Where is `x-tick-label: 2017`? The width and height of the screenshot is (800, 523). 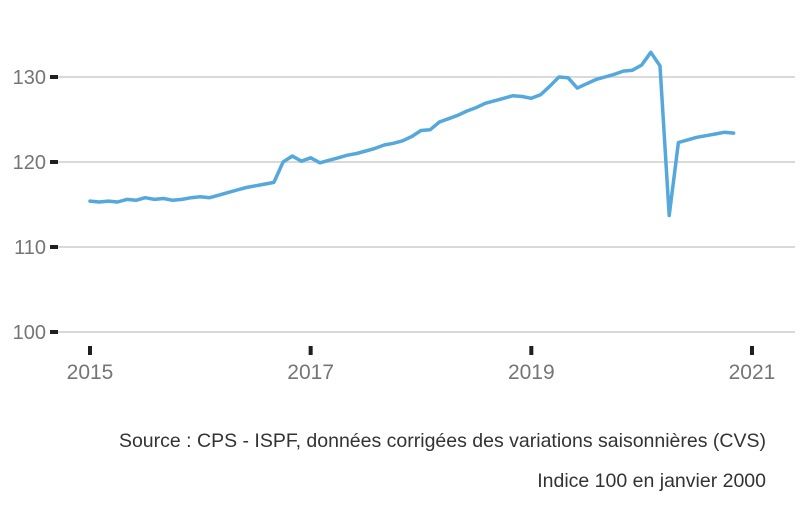 x-tick-label: 2017 is located at coordinates (310, 372).